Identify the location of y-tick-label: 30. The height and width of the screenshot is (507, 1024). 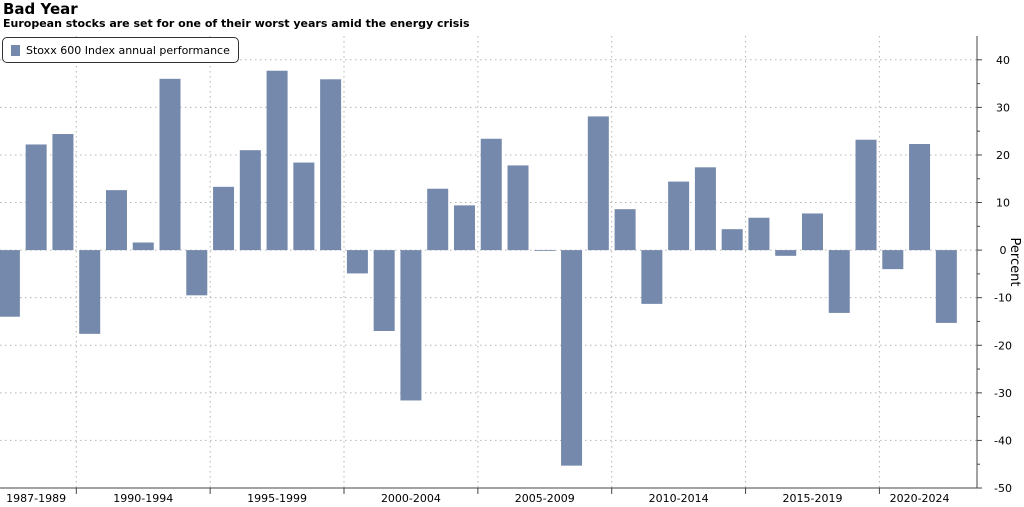
(1003, 107).